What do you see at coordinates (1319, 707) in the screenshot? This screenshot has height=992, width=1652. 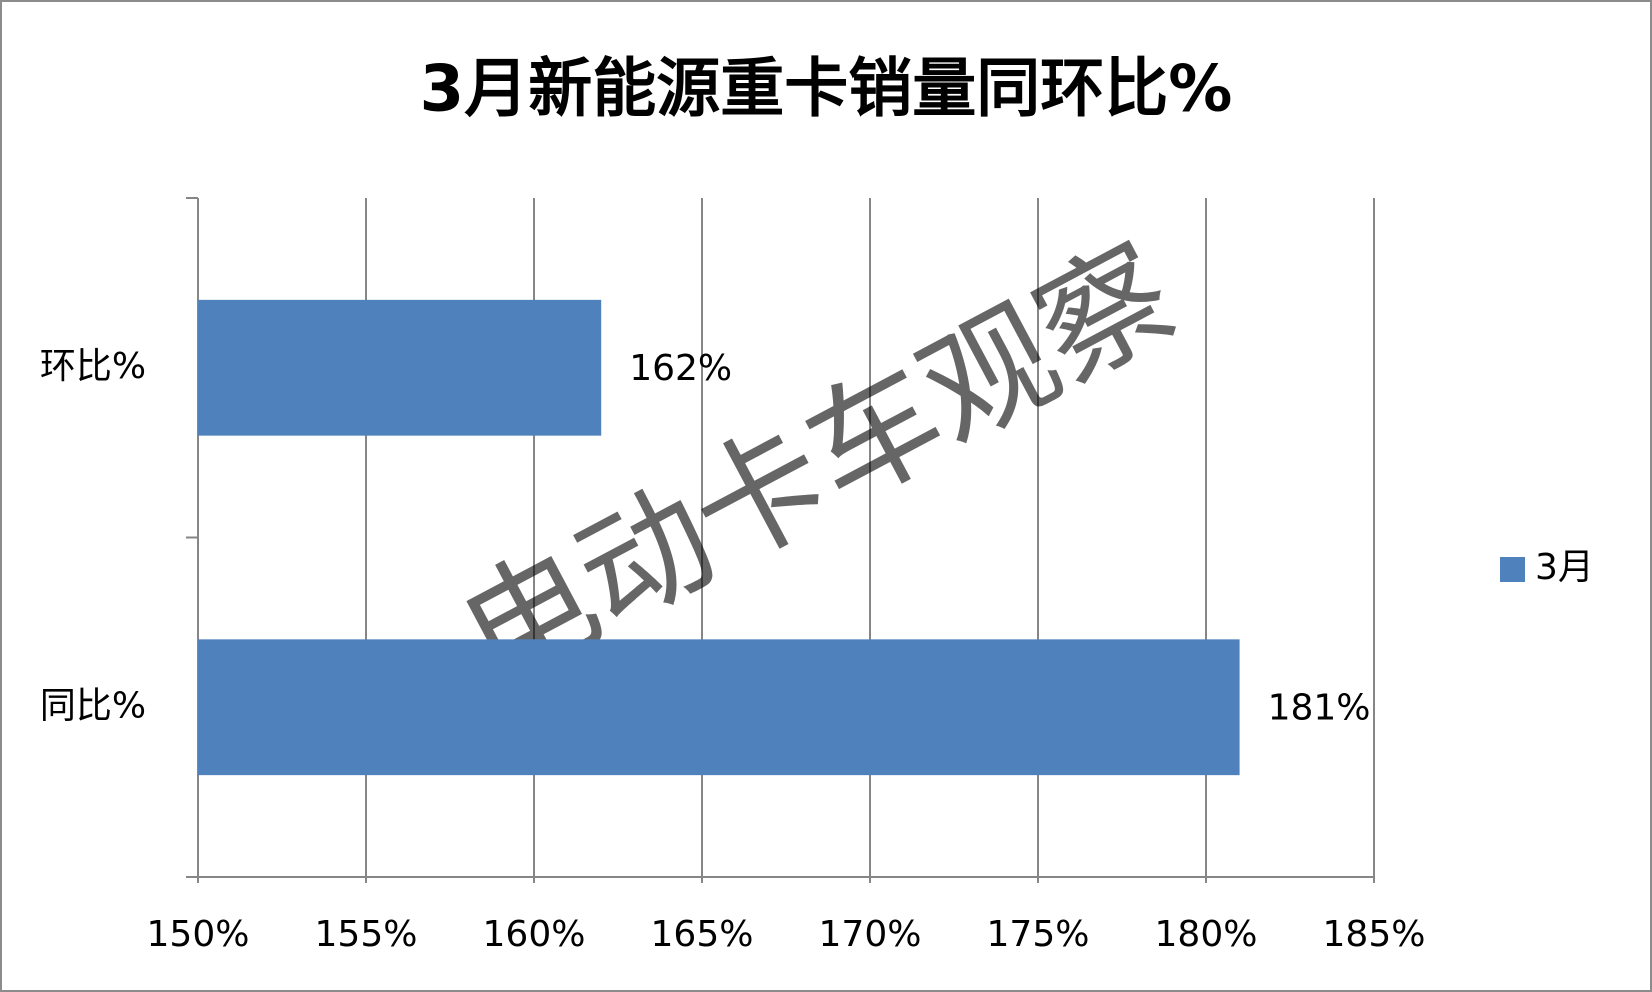 I see `data-label: 181%` at bounding box center [1319, 707].